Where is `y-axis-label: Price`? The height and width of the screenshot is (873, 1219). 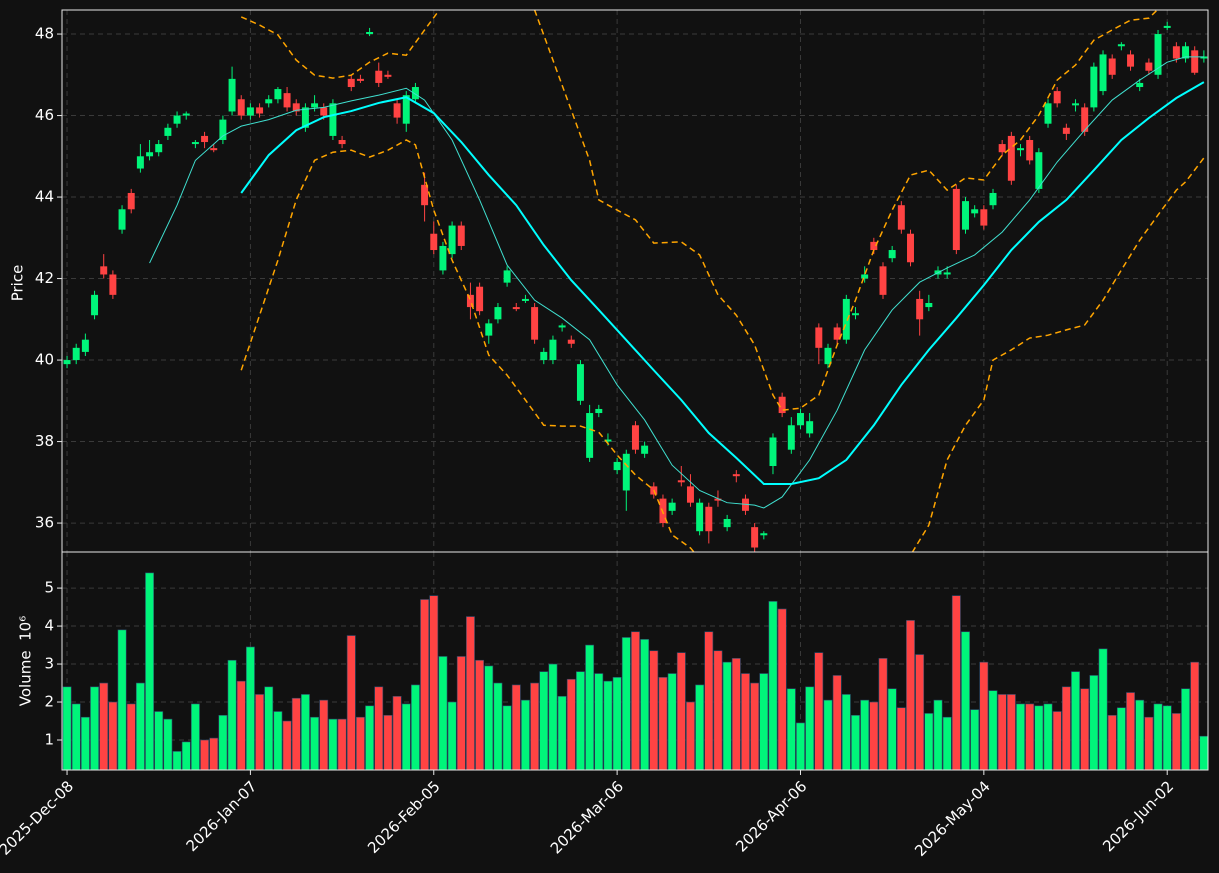 y-axis-label: Price is located at coordinates (18, 283).